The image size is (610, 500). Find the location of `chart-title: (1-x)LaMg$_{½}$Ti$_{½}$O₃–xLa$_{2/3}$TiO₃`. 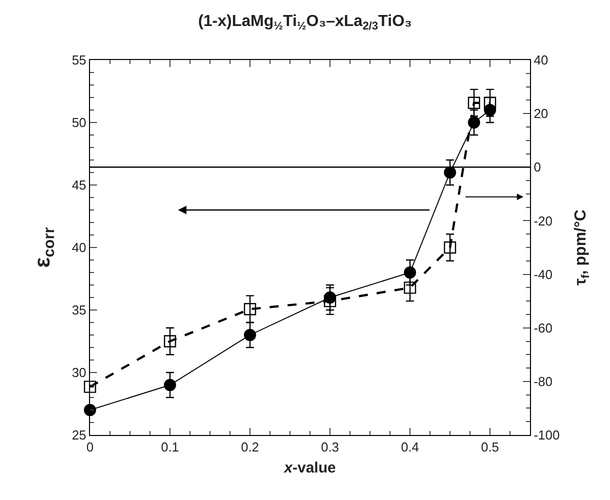

chart-title: (1-x)LaMg$_{½}$Ti$_{½}$O₃–xLa$_{2/3}$TiO₃ is located at coordinates (305, 23).